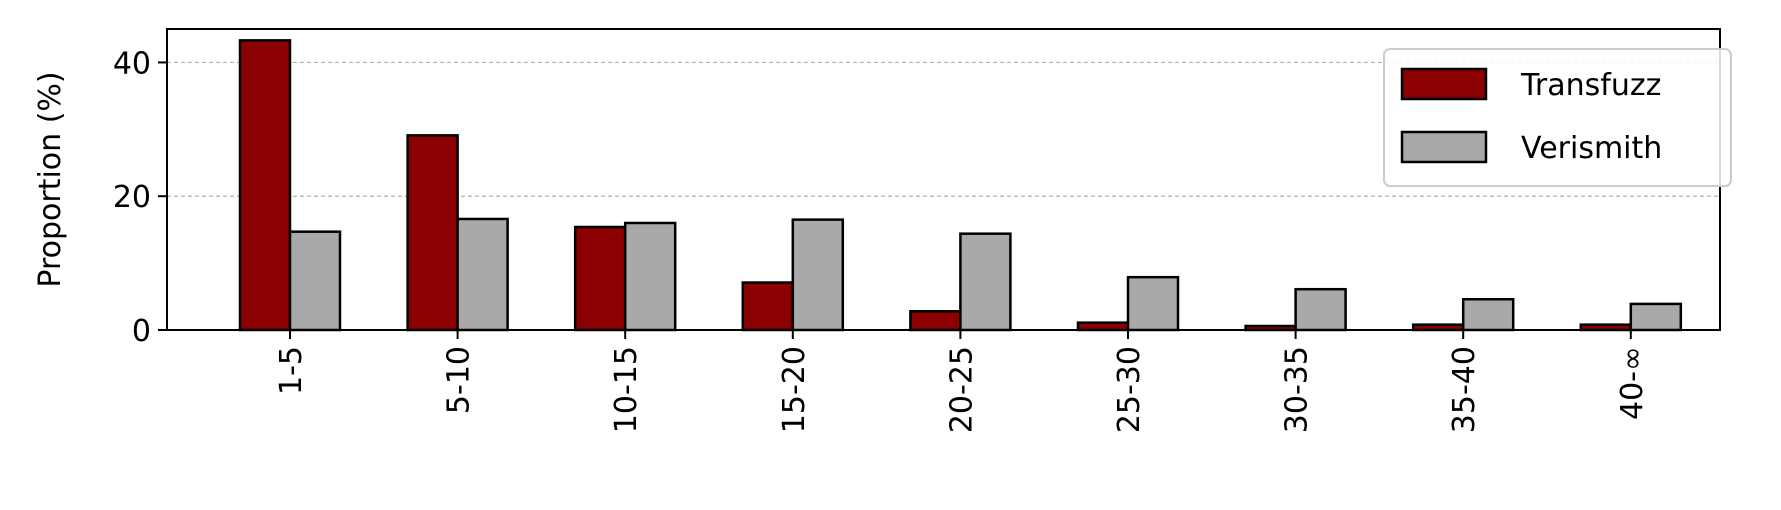 The width and height of the screenshot is (1781, 510). I want to click on y-axis-label: Proportion (%), so click(50, 179).